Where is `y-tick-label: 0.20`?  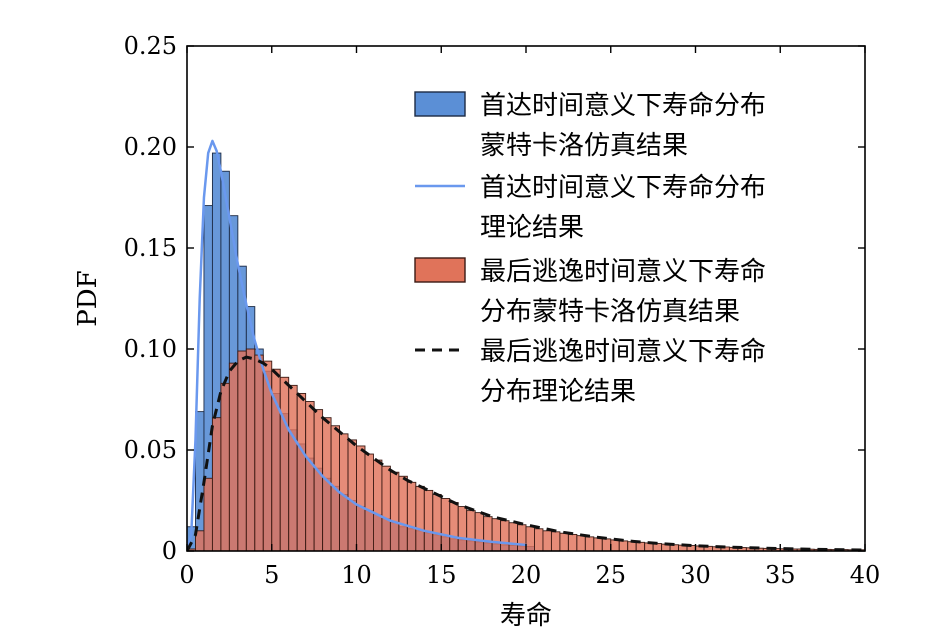 y-tick-label: 0.20 is located at coordinates (150, 147).